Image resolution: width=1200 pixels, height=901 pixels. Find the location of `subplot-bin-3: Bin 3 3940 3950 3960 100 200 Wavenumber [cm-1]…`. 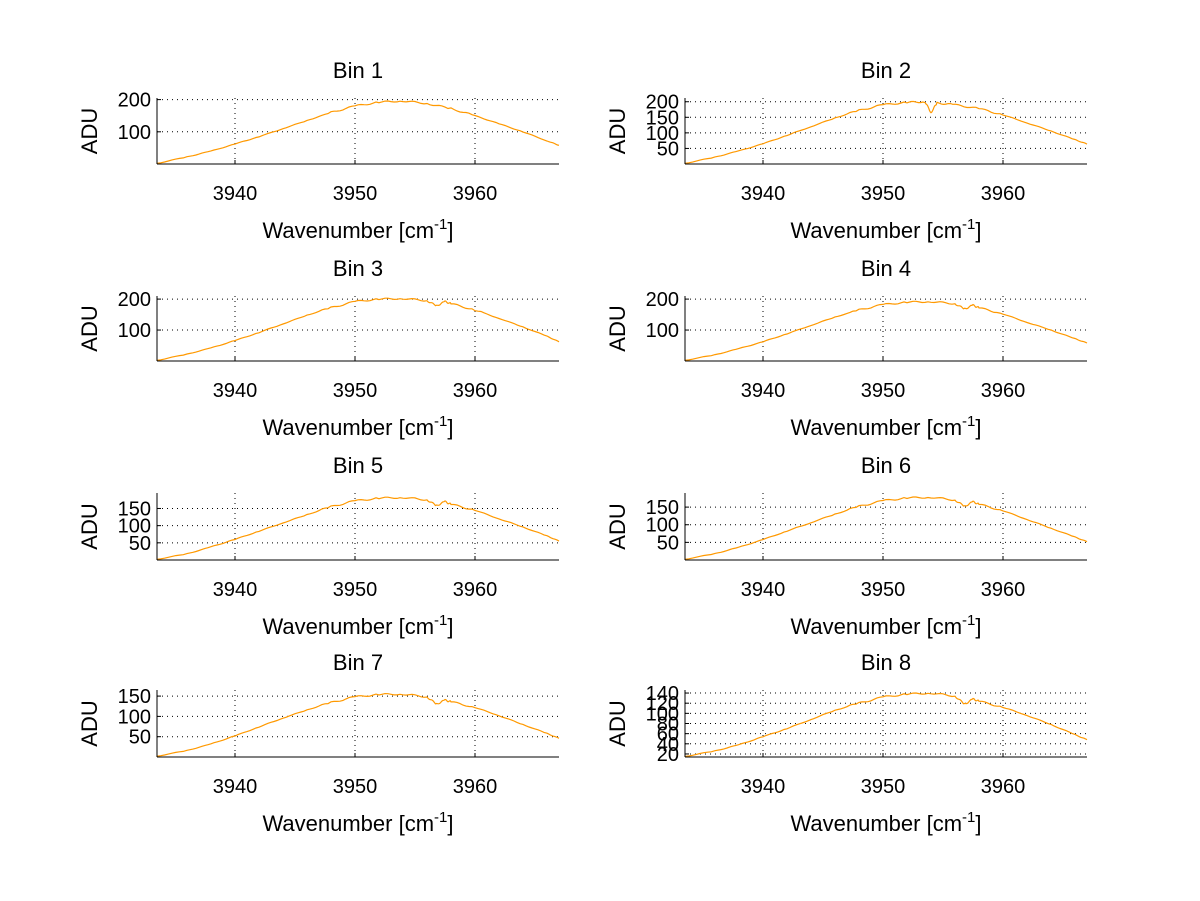

subplot-bin-3: Bin 3 3940 3950 3960 100 200 Wavenumber [cm-1]… is located at coordinates (318, 348).